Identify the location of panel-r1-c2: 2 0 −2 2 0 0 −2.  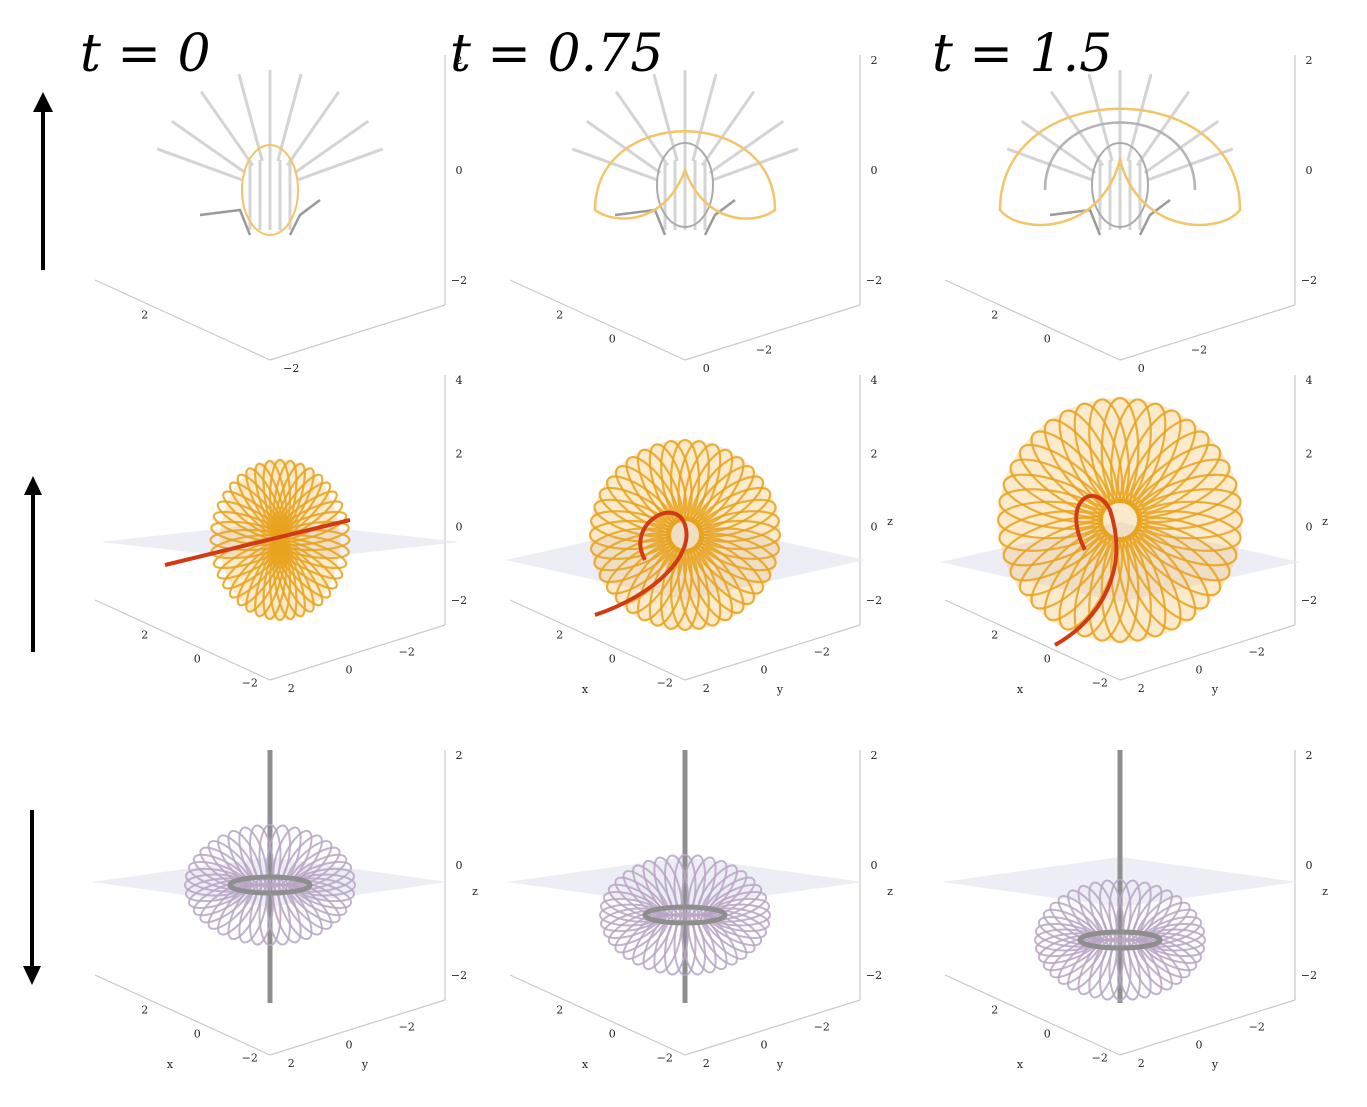
(695, 214).